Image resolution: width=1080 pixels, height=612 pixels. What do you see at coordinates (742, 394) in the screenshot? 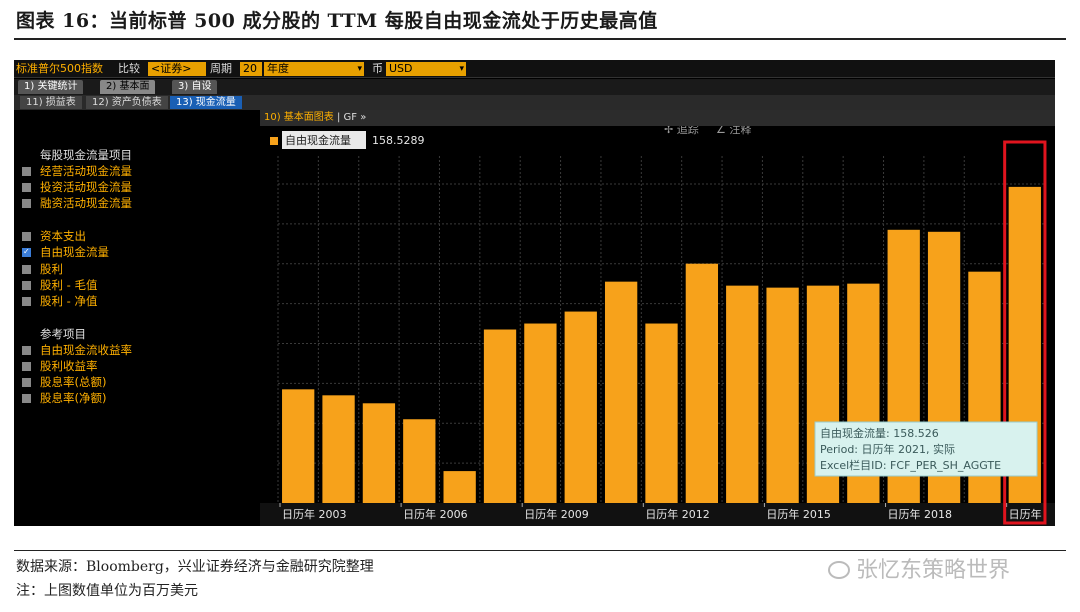
I see `bar-2014` at bounding box center [742, 394].